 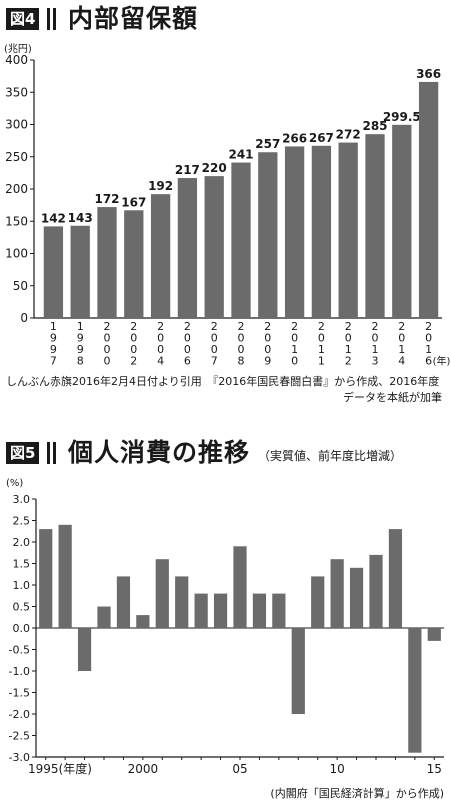 What do you see at coordinates (402, 117) in the screenshot?
I see `figure4-data-label: 299.5` at bounding box center [402, 117].